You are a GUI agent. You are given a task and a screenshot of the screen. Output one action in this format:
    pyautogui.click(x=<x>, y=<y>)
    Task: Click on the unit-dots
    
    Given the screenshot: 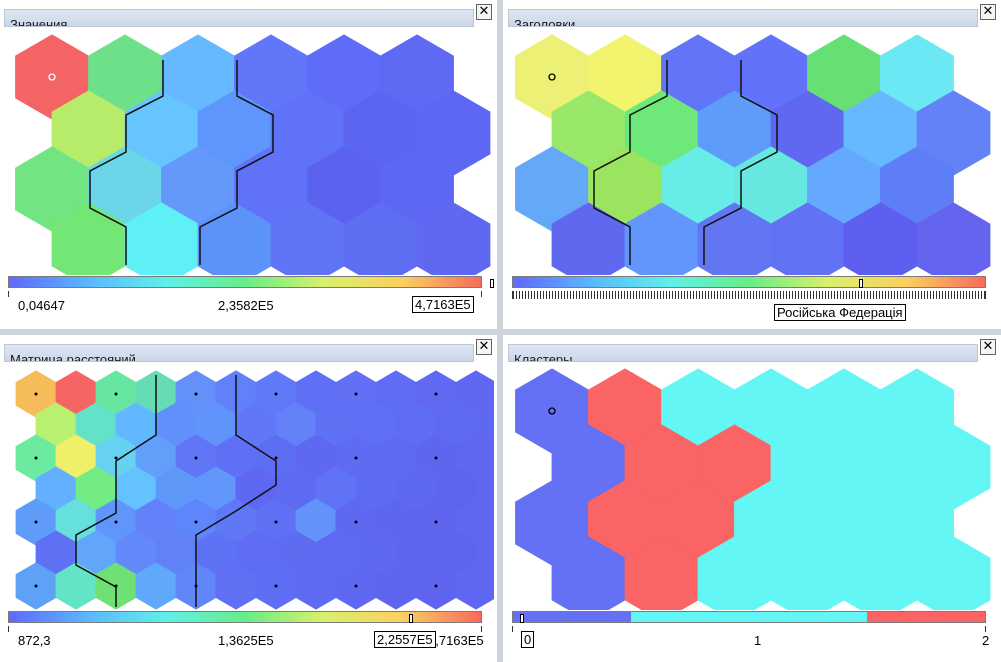 What is the action you would take?
    pyautogui.click(x=236, y=490)
    